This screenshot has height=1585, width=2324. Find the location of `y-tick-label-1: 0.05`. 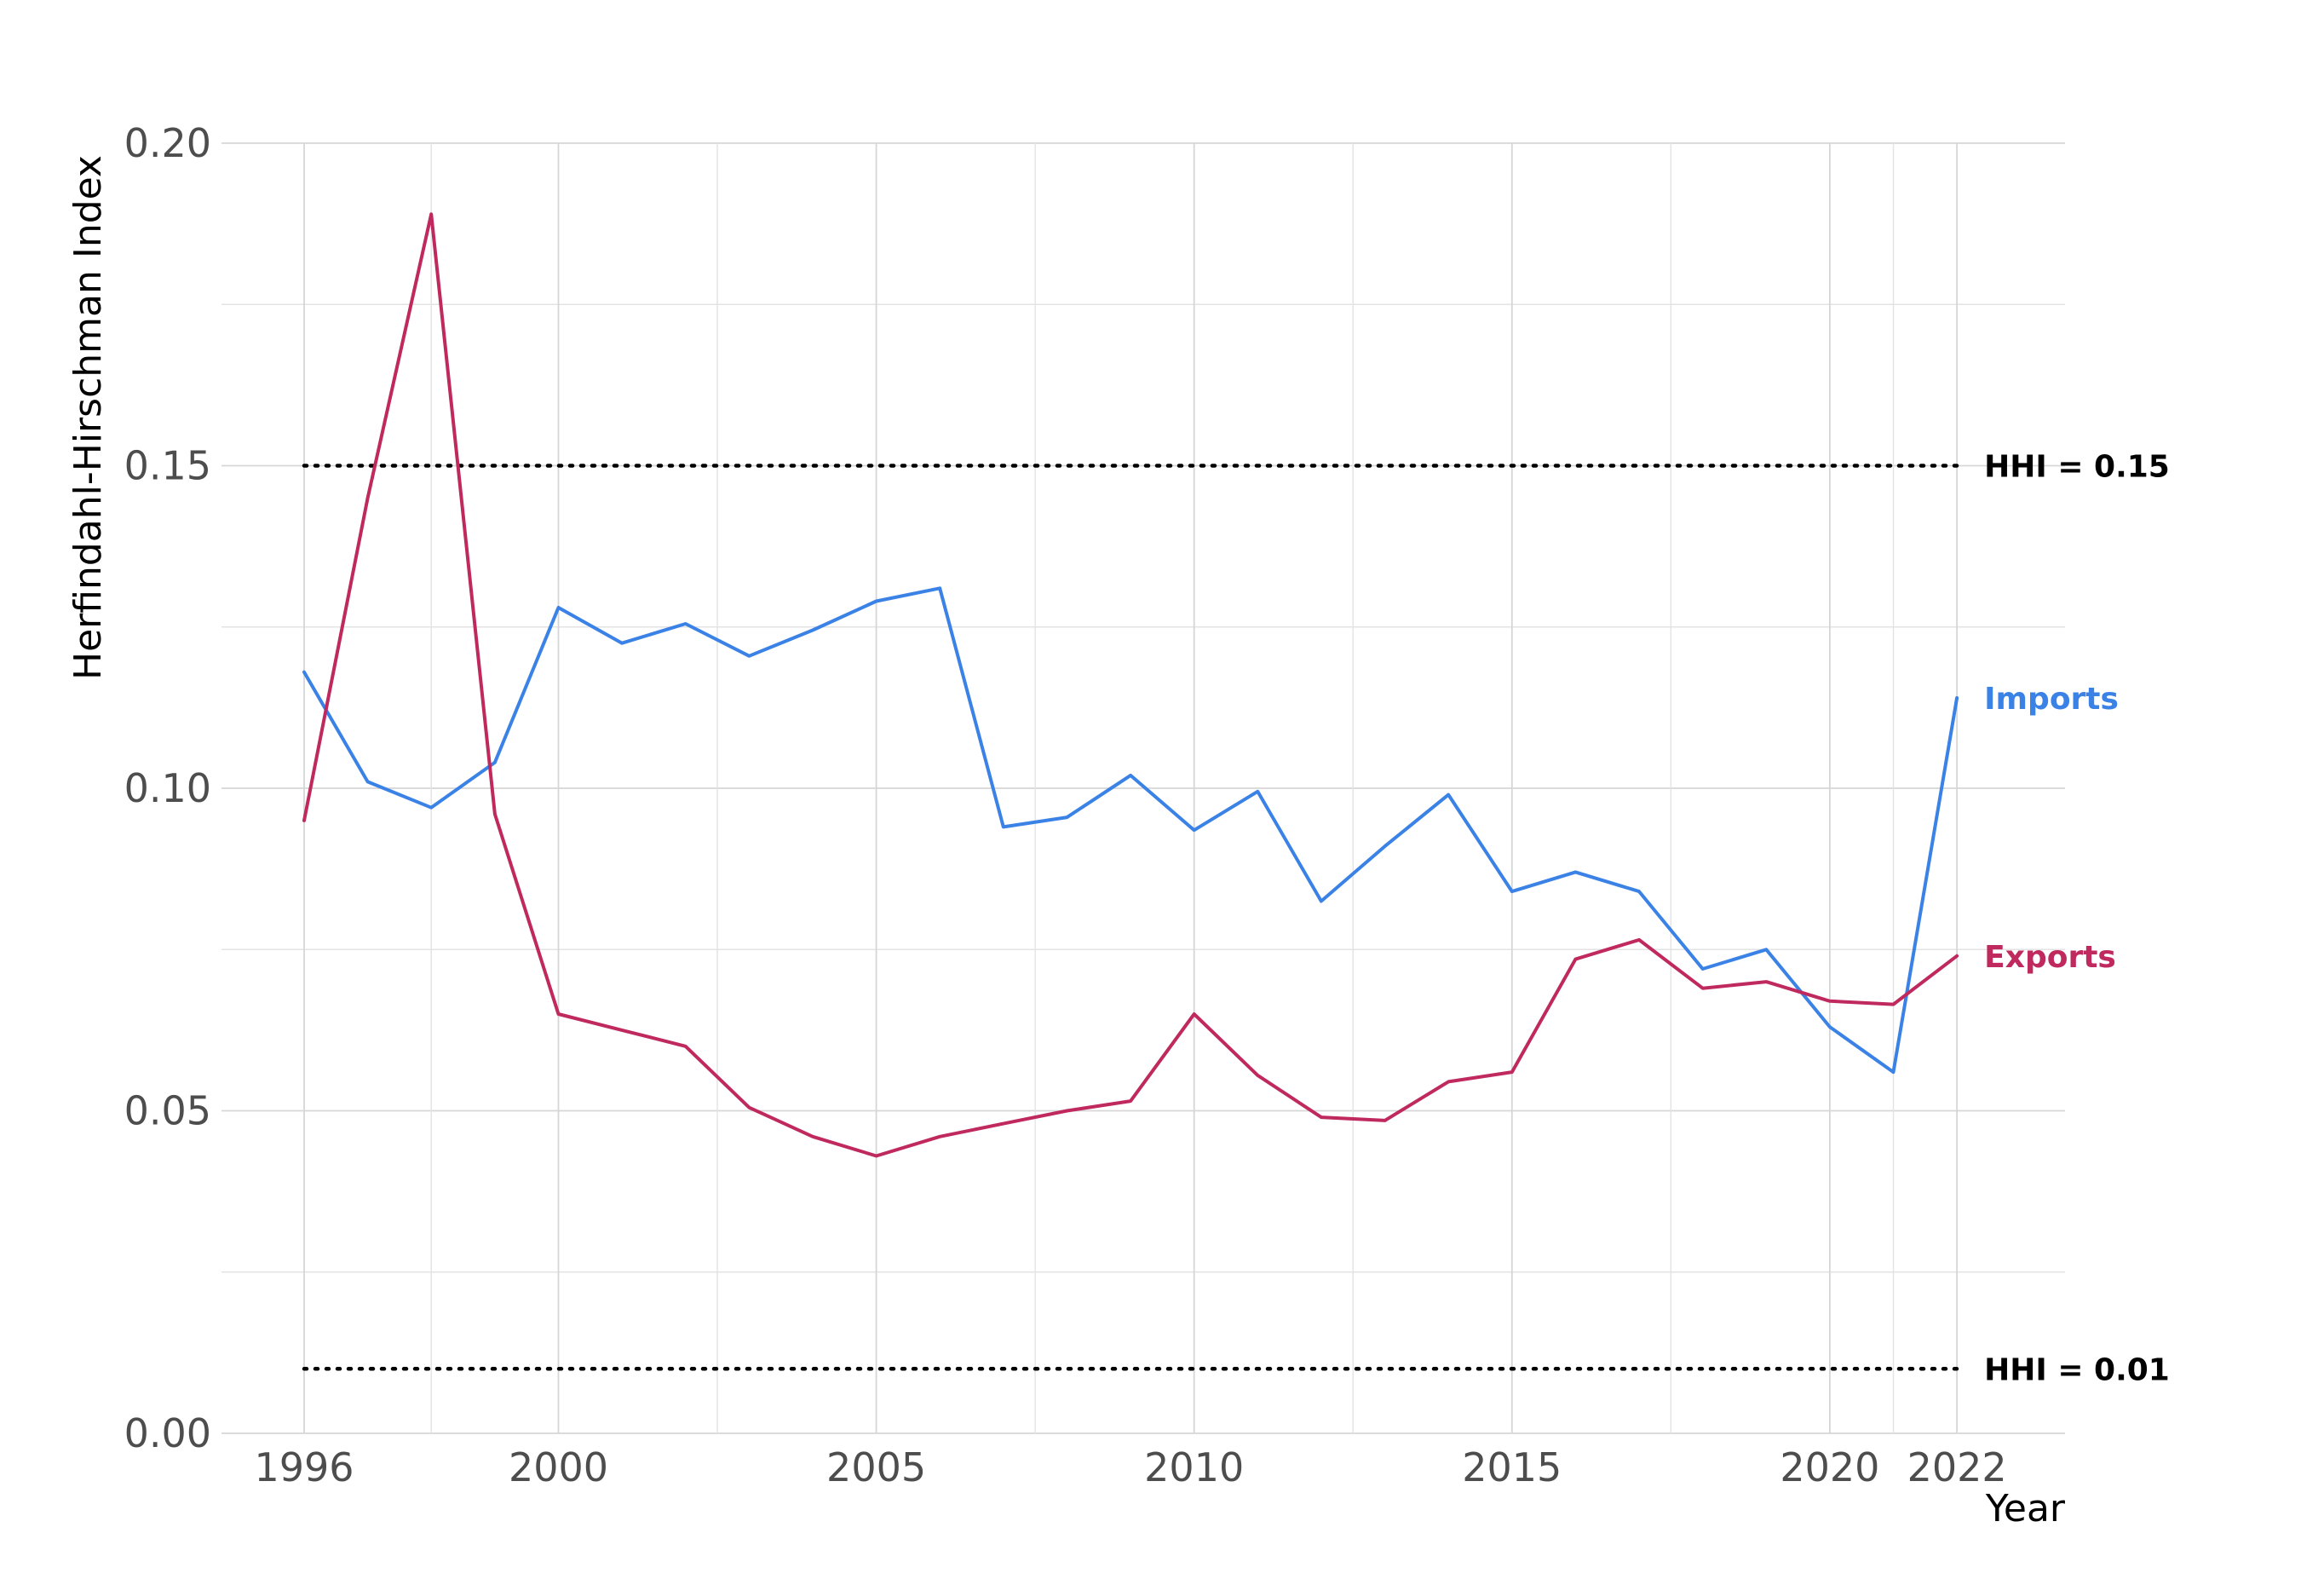

y-tick-label-1: 0.05 is located at coordinates (167, 1111).